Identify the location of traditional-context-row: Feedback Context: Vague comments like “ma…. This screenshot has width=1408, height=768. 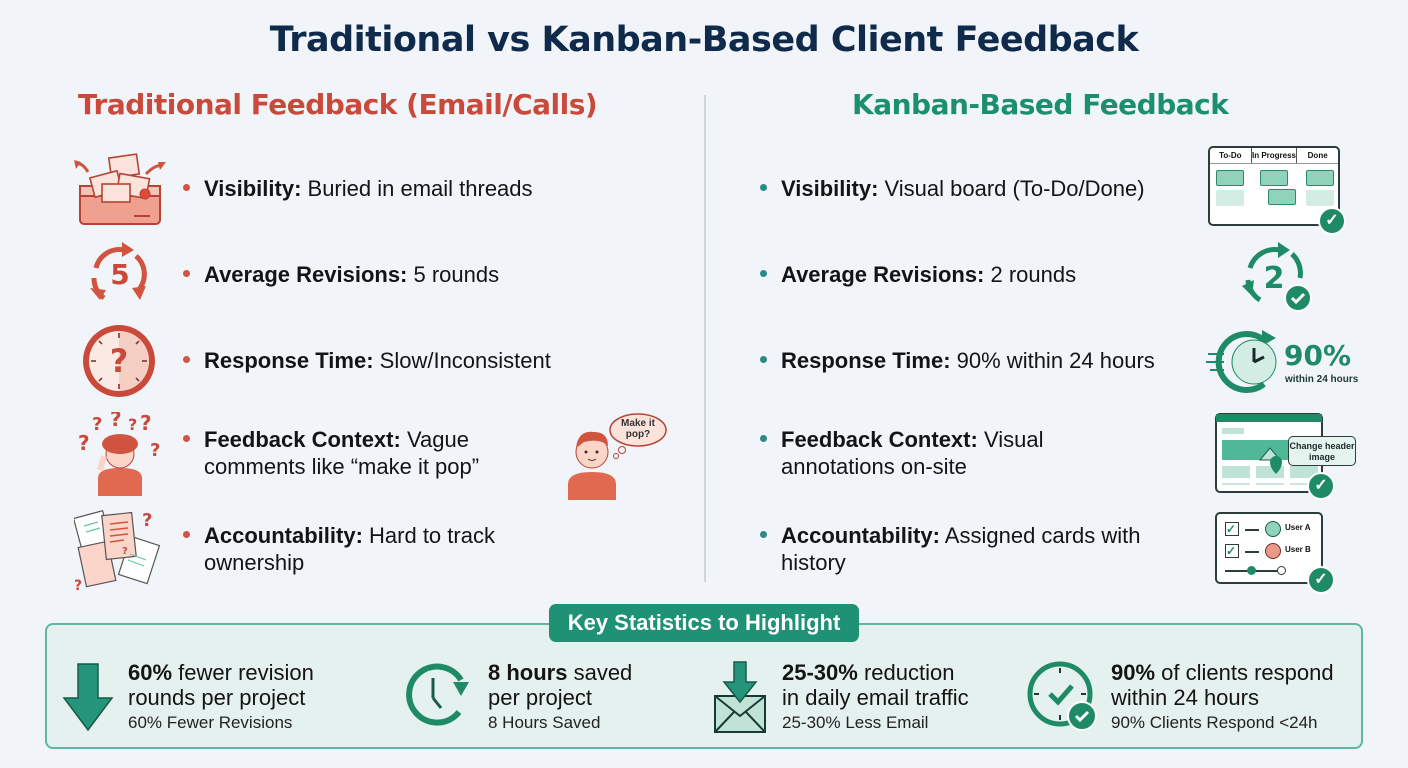
(331, 453).